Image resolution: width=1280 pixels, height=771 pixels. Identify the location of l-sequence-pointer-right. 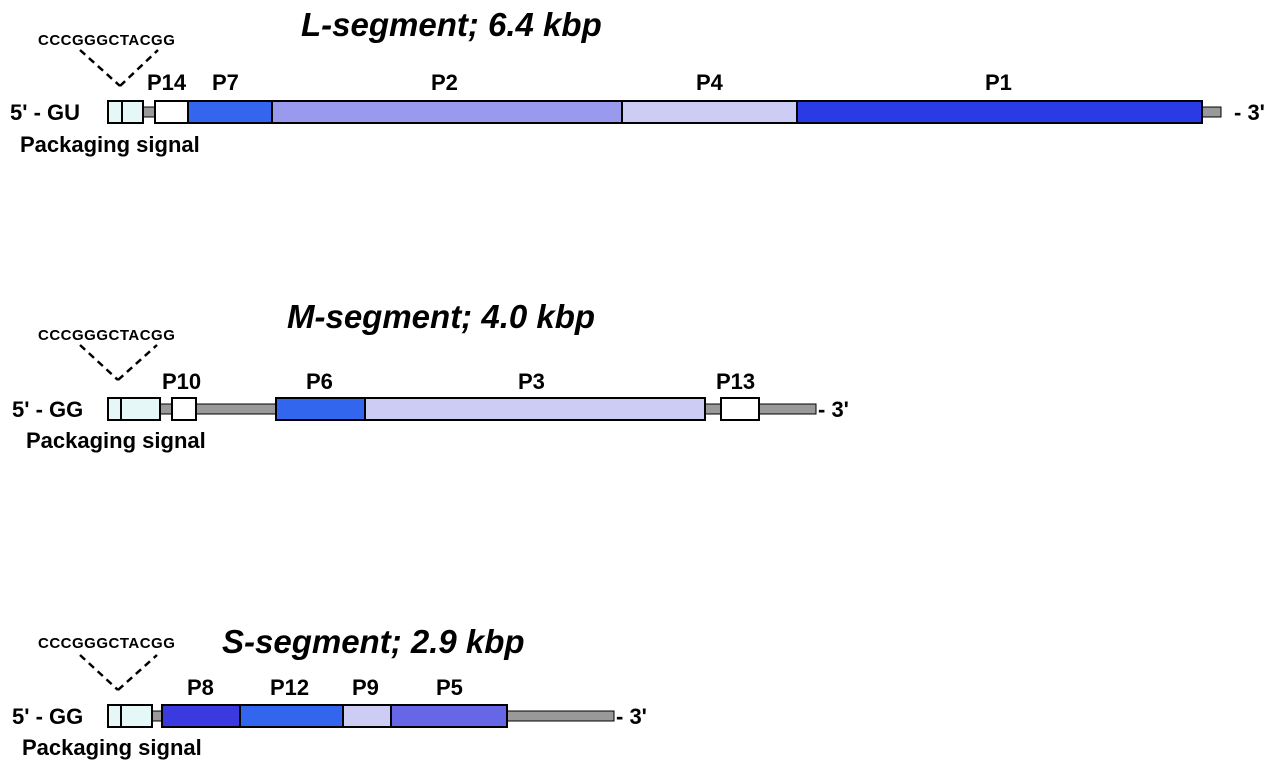
(139, 68).